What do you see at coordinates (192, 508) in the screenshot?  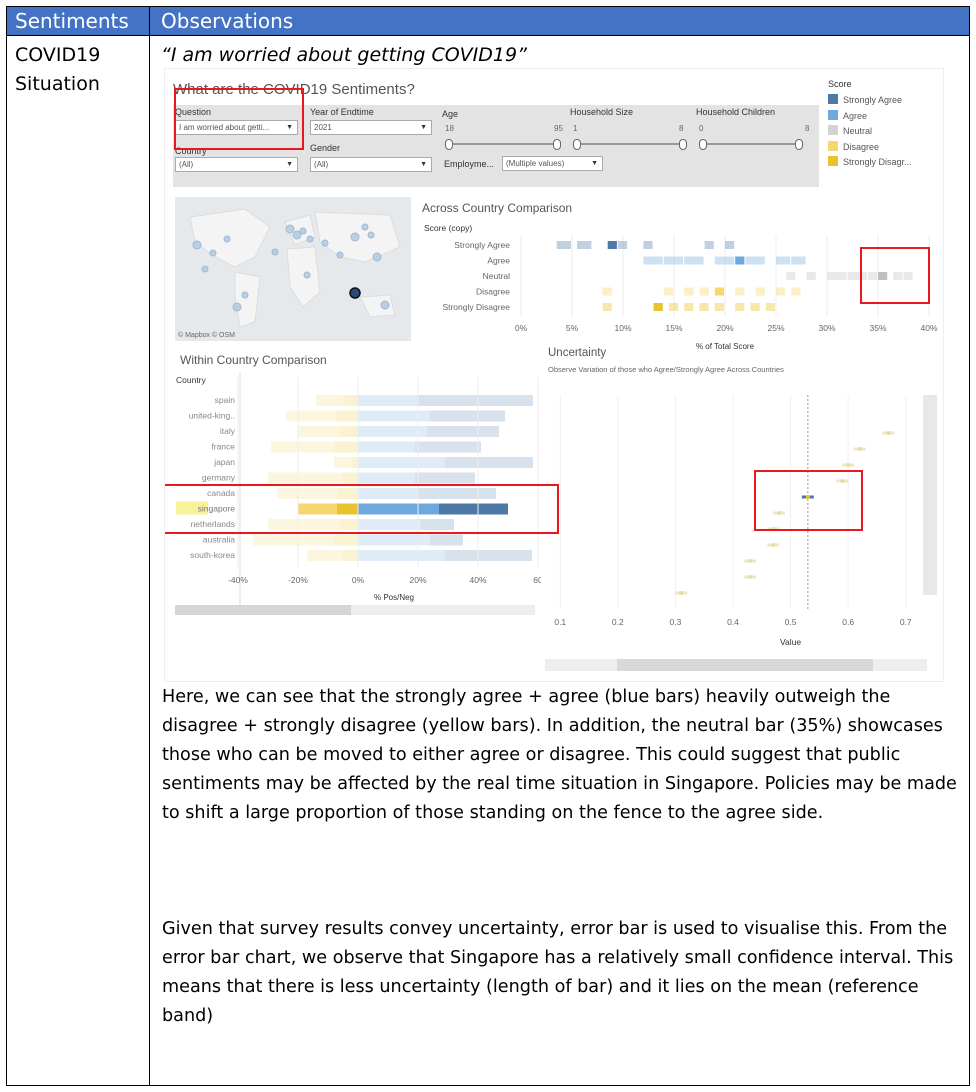 I see `within-country-highlight` at bounding box center [192, 508].